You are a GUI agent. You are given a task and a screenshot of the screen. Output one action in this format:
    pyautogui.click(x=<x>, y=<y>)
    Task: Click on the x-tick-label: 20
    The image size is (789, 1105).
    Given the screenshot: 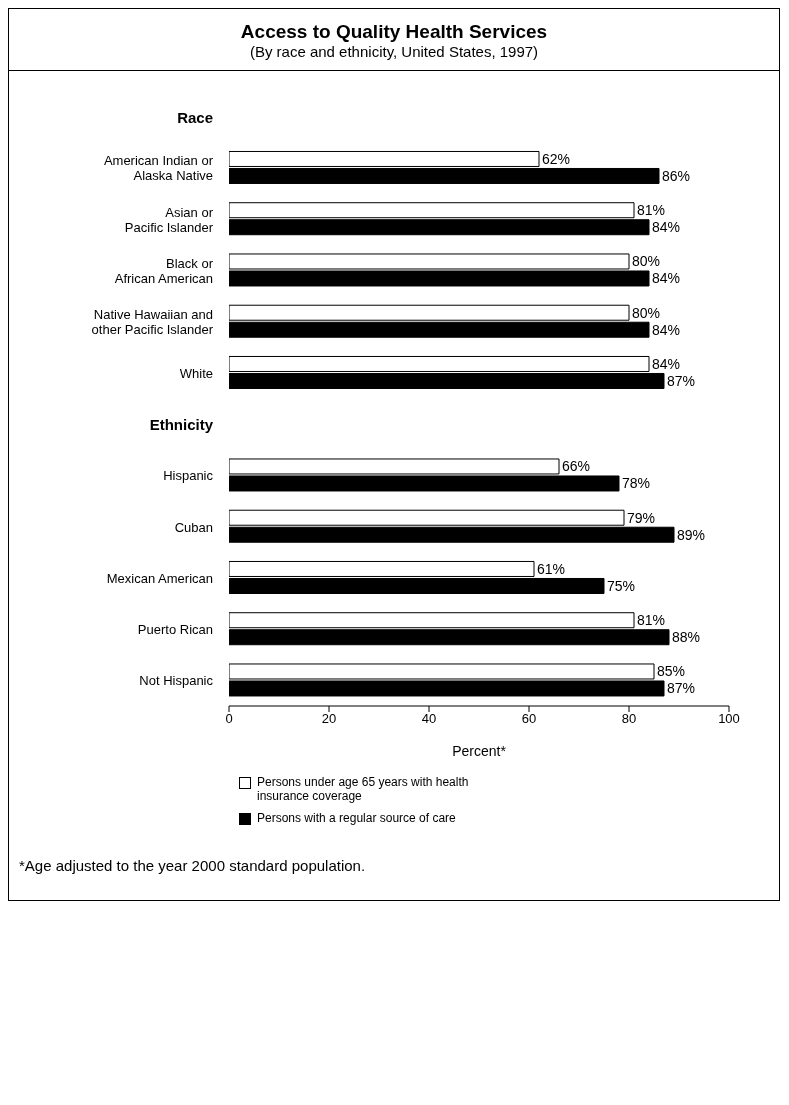 What is the action you would take?
    pyautogui.click(x=329, y=719)
    